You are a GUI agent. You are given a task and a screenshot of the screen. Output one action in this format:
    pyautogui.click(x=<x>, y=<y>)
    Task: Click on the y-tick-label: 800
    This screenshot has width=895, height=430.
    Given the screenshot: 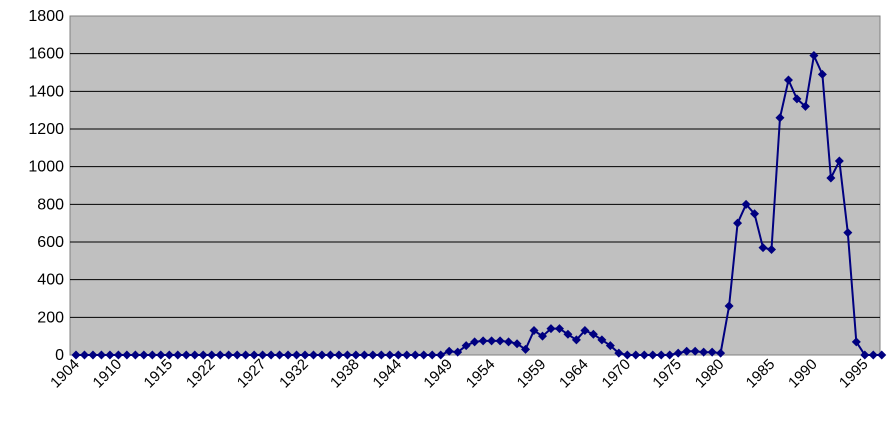 What is the action you would take?
    pyautogui.click(x=50, y=204)
    